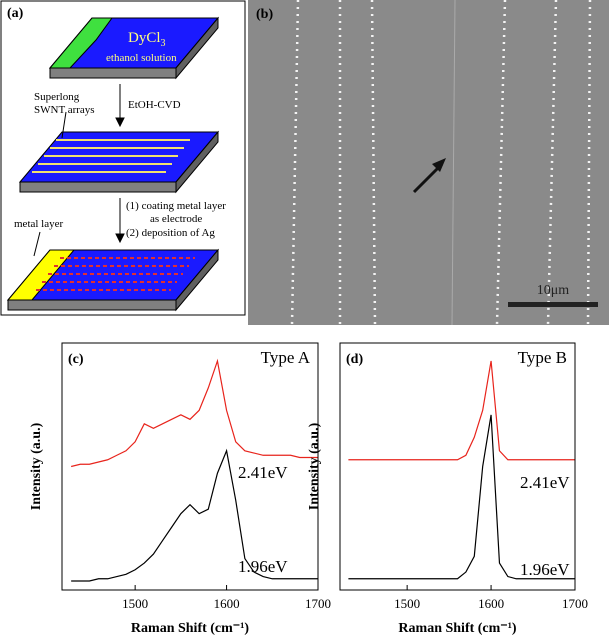 This screenshot has width=609, height=640. What do you see at coordinates (144, 38) in the screenshot?
I see `chemical: DyCl` at bounding box center [144, 38].